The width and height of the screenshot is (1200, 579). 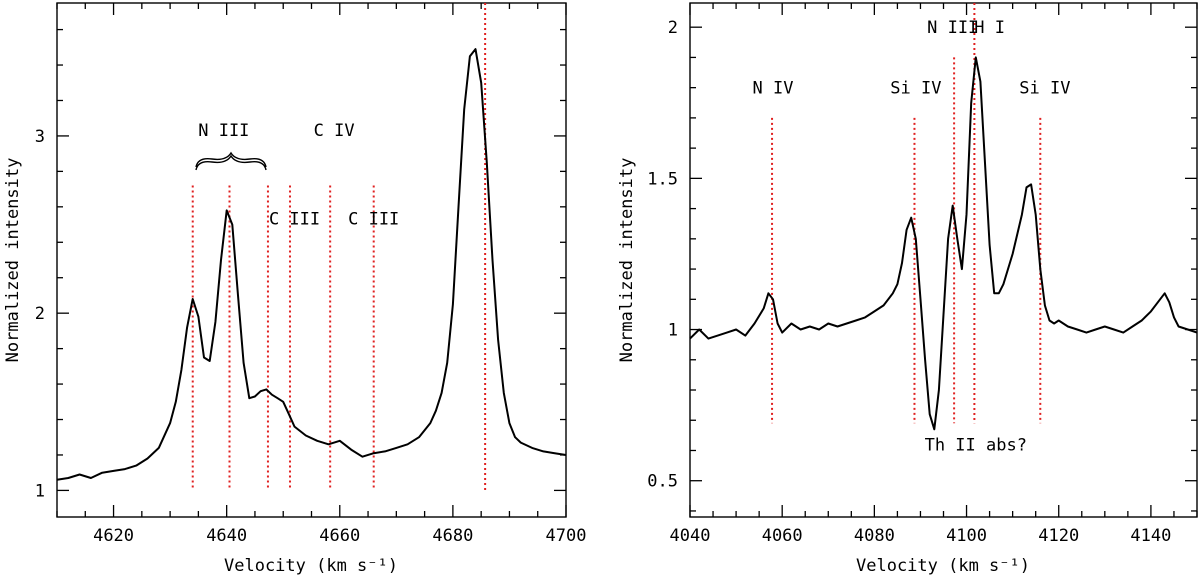 I want to click on n-iii-brace, so click(x=231, y=161).